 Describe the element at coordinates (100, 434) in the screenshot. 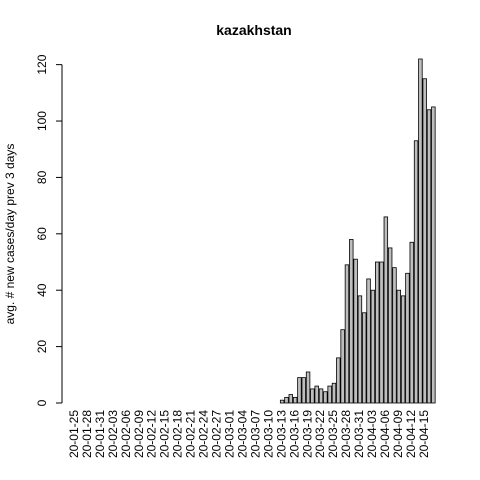

I see `x-tick-label: 20-01-31` at that location.